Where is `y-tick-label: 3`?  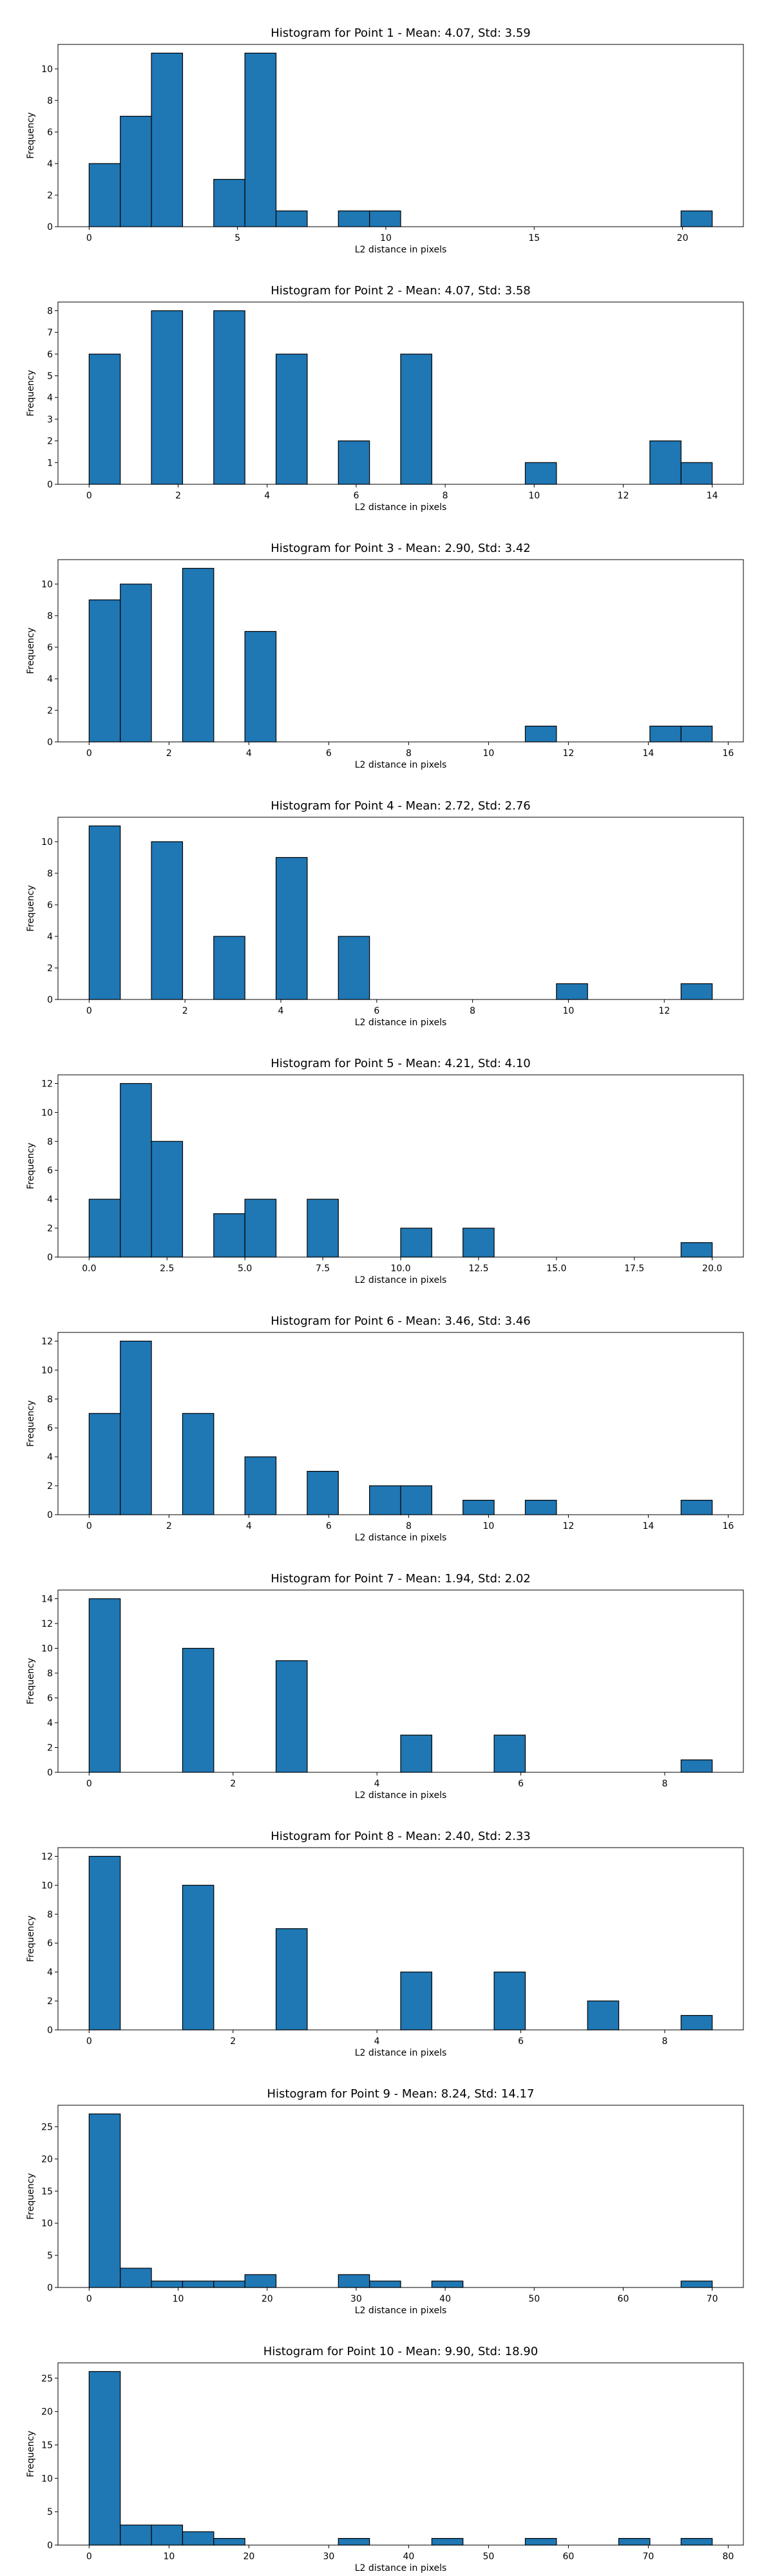
y-tick-label: 3 is located at coordinates (50, 420).